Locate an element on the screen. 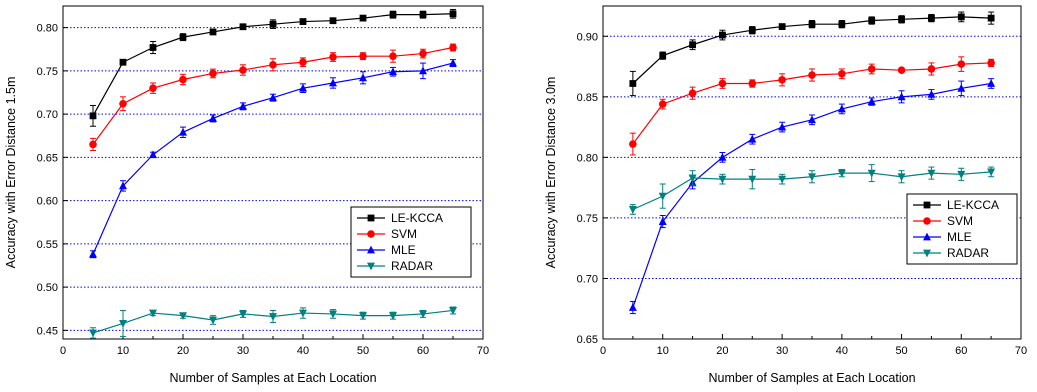 The height and width of the screenshot is (392, 1037). legend-label: RADAR is located at coordinates (412, 266).